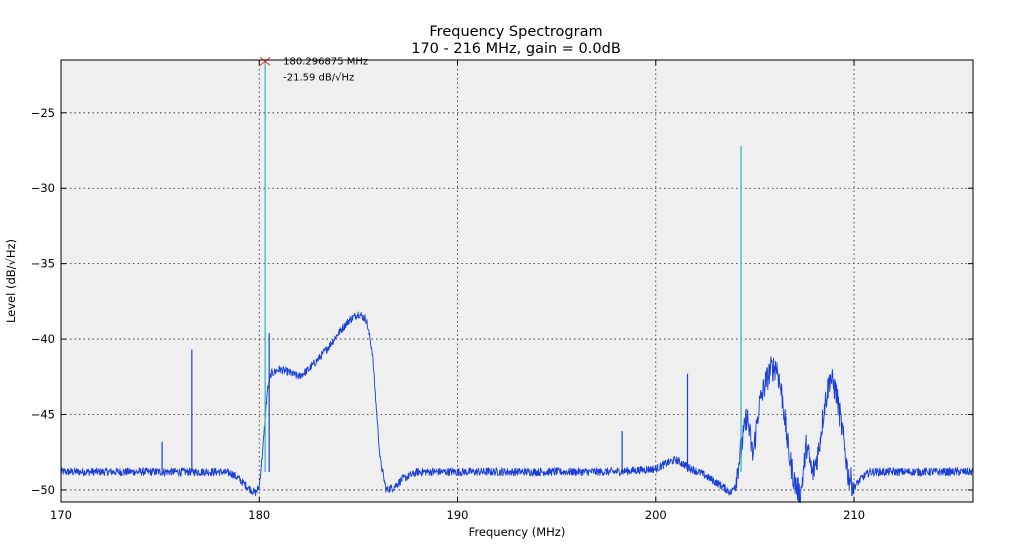  I want to click on y-tick-label: −40, so click(43, 339).